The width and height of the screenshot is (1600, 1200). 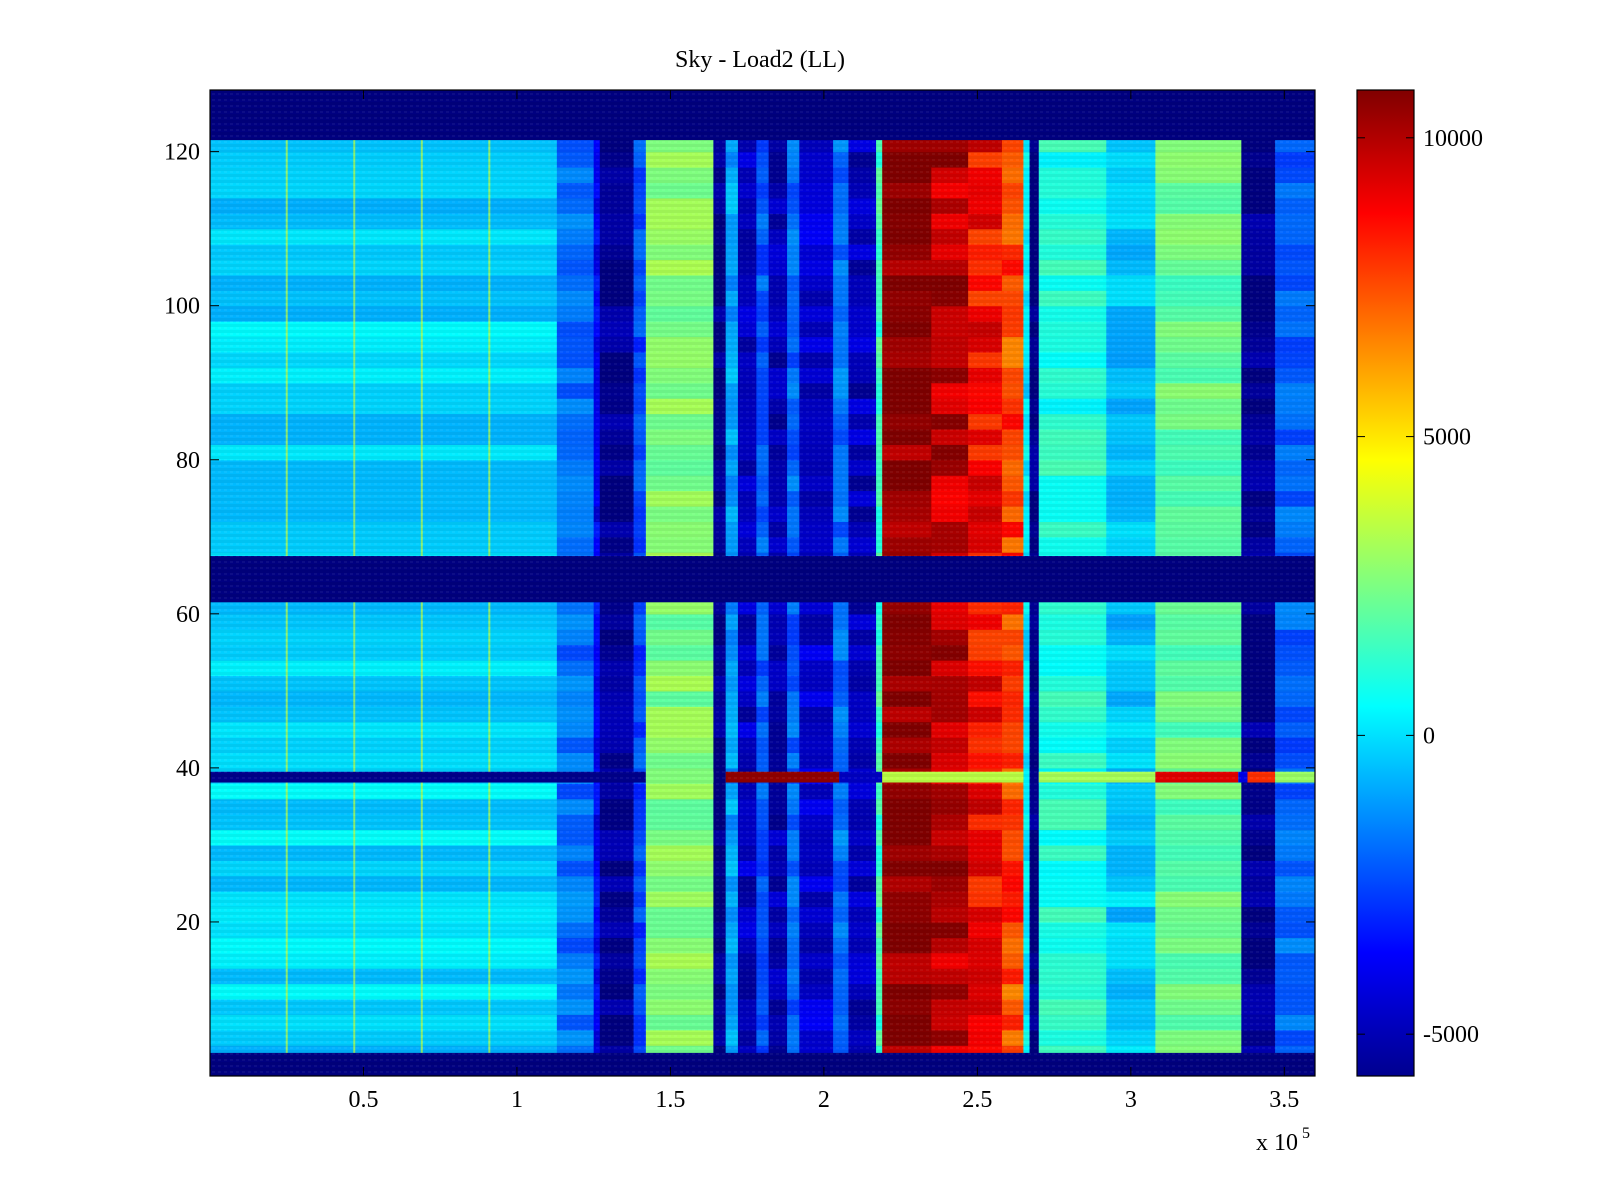 I want to click on x-tick-label: 0.5, so click(x=363, y=1100).